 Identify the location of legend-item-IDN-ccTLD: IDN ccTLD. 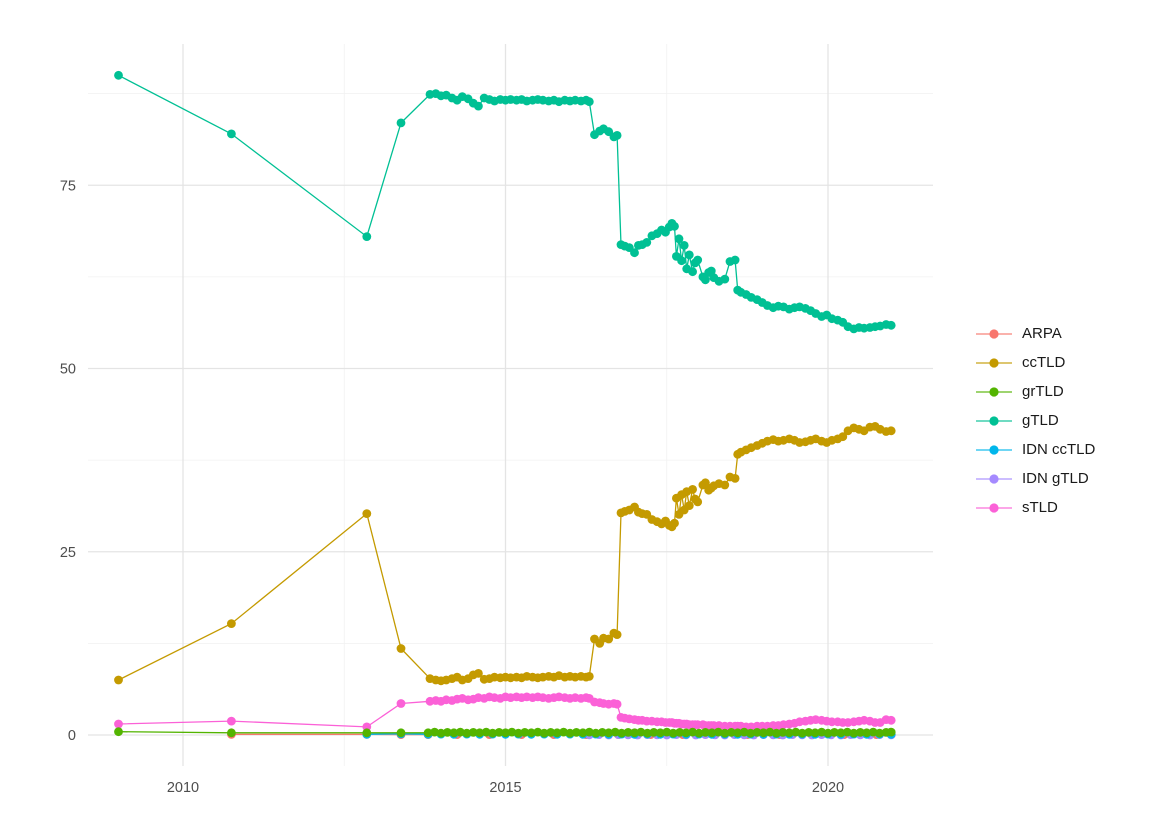
(1035, 449).